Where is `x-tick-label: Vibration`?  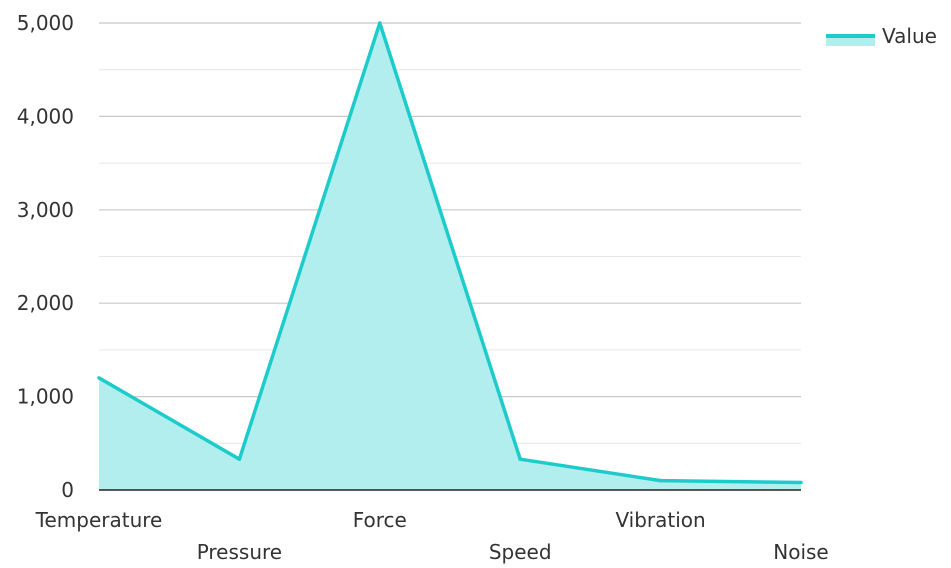 x-tick-label: Vibration is located at coordinates (660, 520).